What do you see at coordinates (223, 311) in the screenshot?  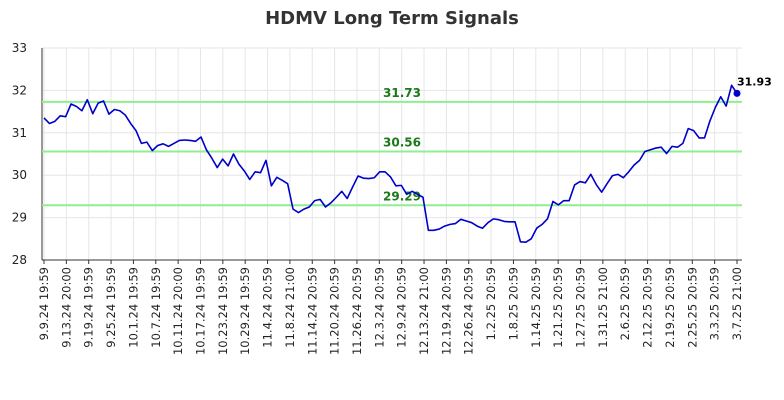 I see `x-tick-label: 10.23.24 19:59` at bounding box center [223, 311].